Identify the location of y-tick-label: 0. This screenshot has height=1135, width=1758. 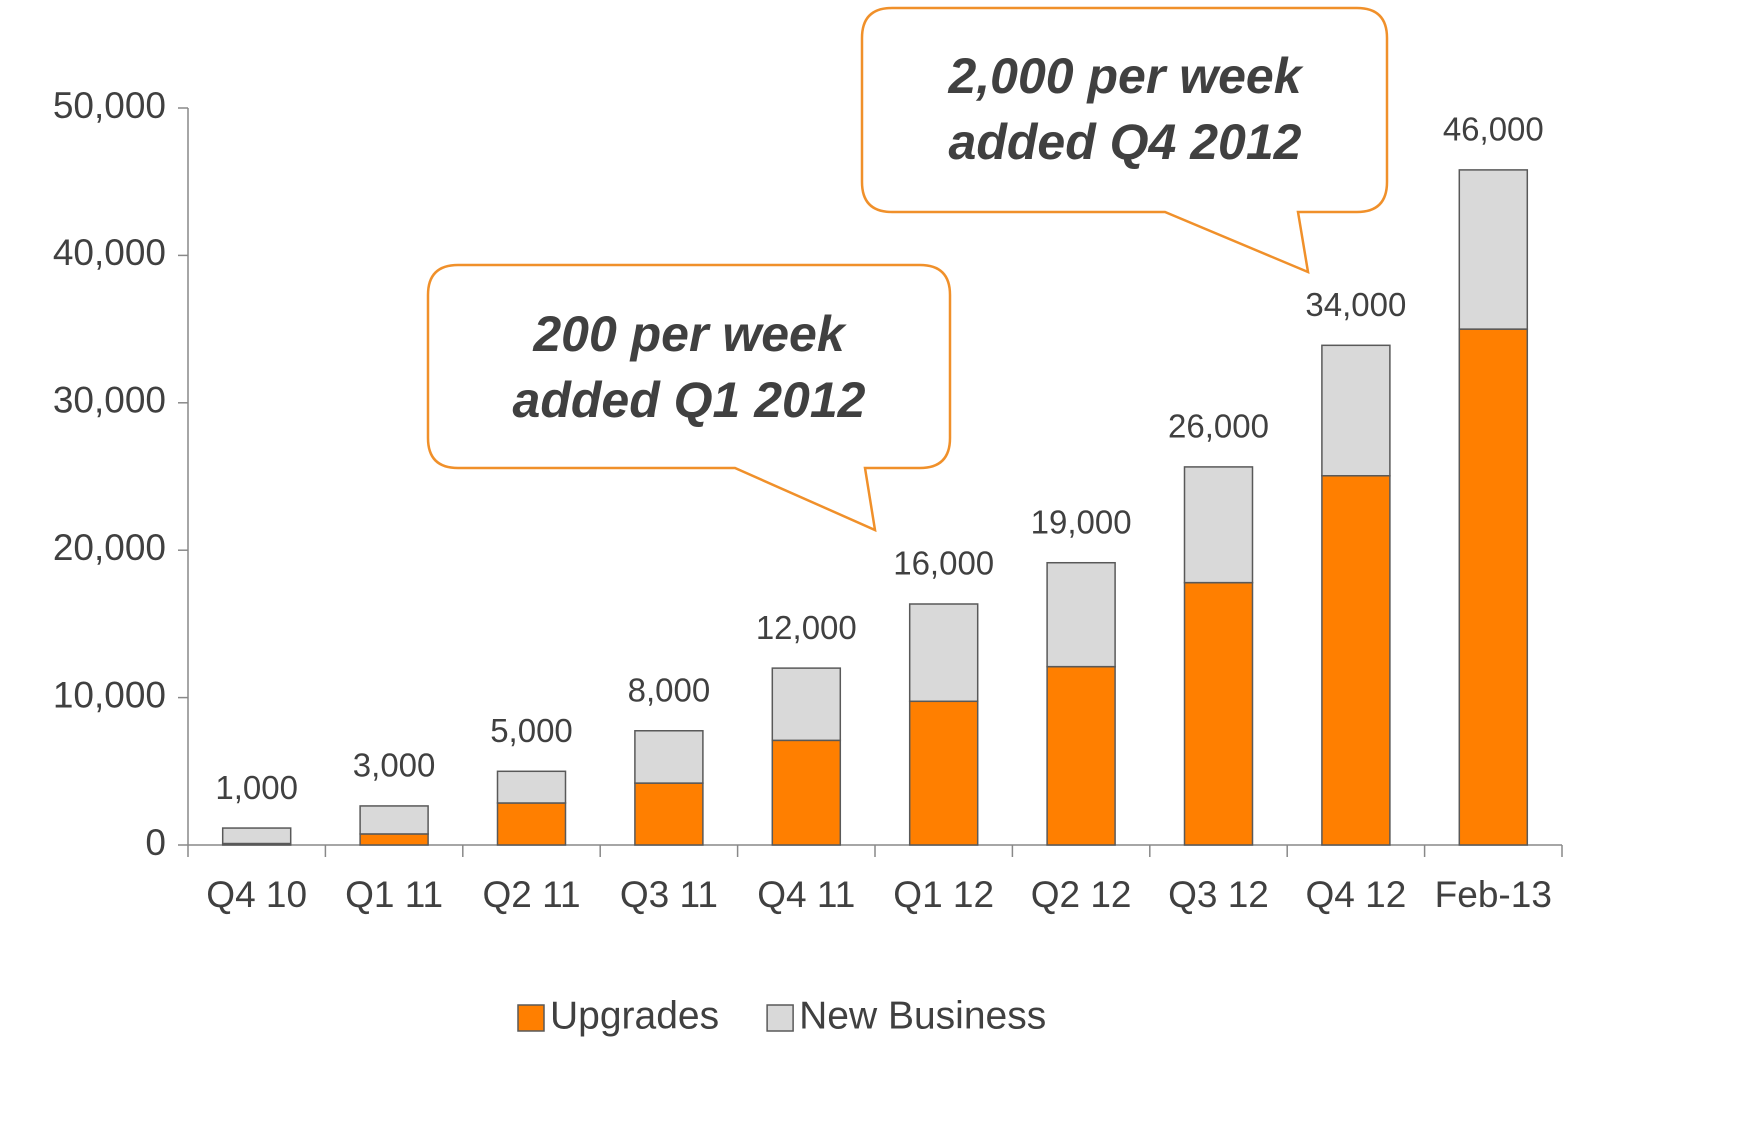
(155, 842).